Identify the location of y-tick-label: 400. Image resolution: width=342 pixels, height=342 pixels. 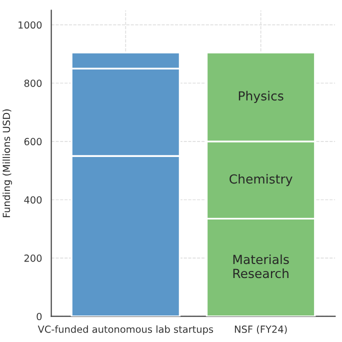
(33, 200).